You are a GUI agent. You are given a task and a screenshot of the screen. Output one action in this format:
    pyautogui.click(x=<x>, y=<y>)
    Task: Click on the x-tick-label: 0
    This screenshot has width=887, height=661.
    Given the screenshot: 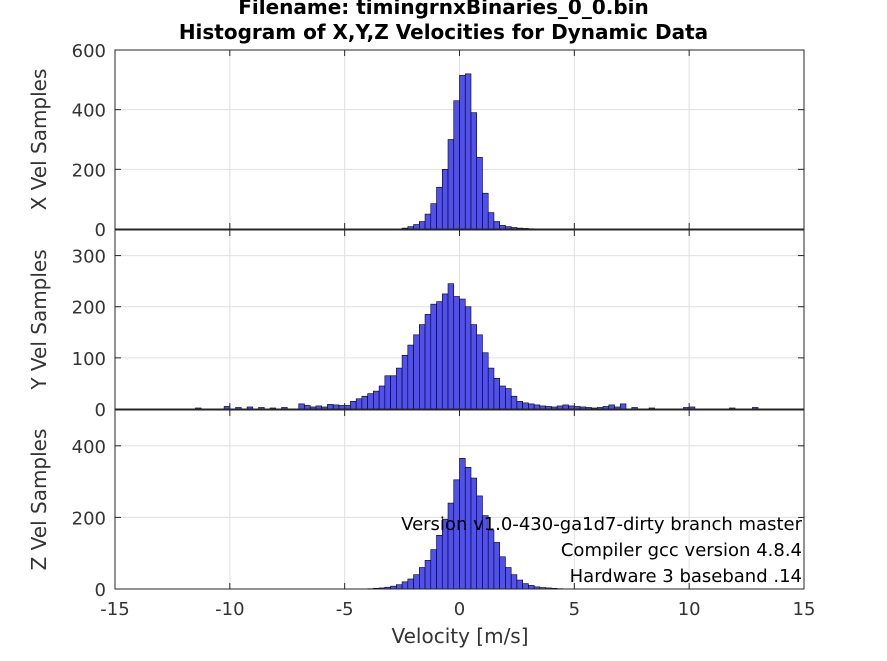 What is the action you would take?
    pyautogui.click(x=459, y=609)
    